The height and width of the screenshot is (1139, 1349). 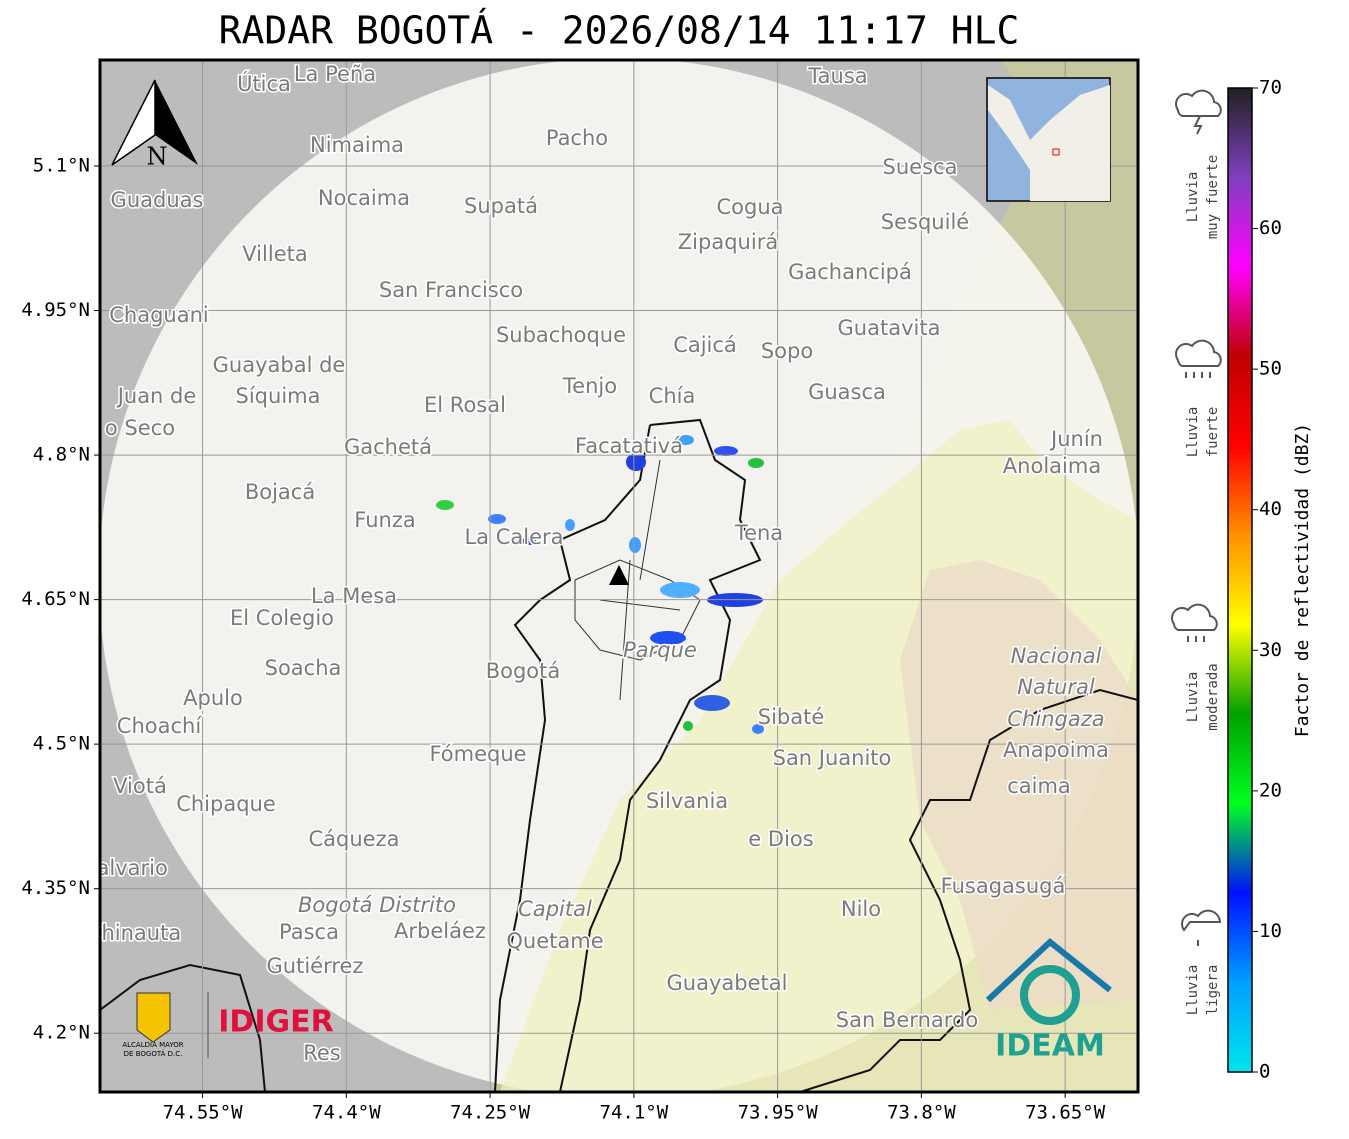 What do you see at coordinates (1003, 886) in the screenshot?
I see `place-label: Fusagasugá` at bounding box center [1003, 886].